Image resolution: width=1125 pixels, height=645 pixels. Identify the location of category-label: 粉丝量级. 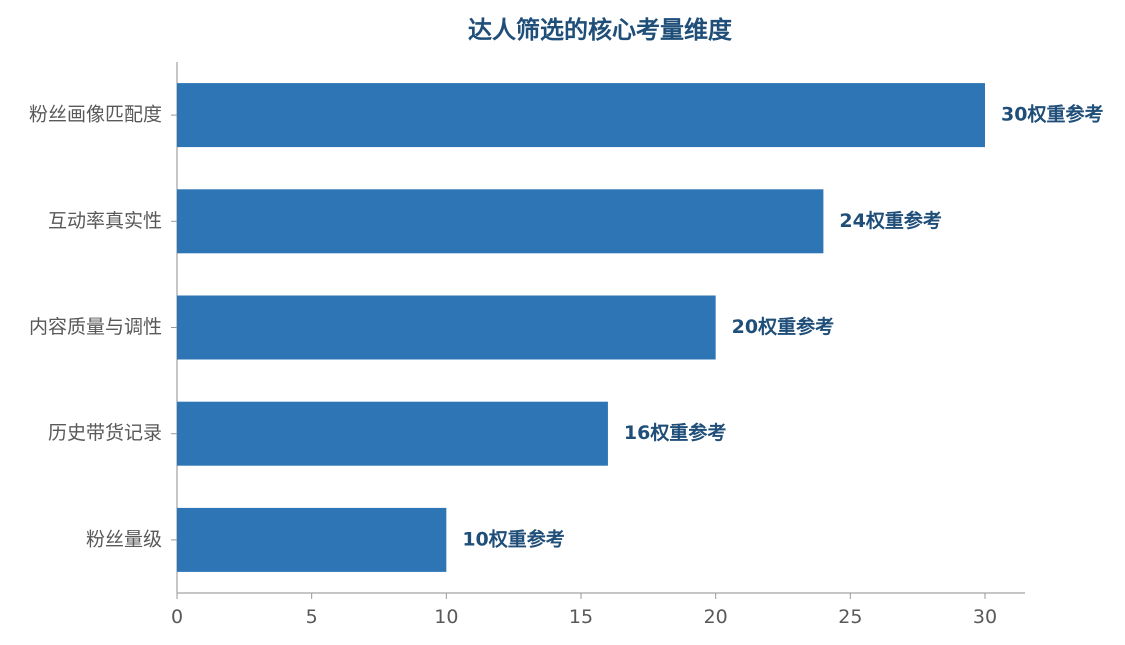
(124, 539).